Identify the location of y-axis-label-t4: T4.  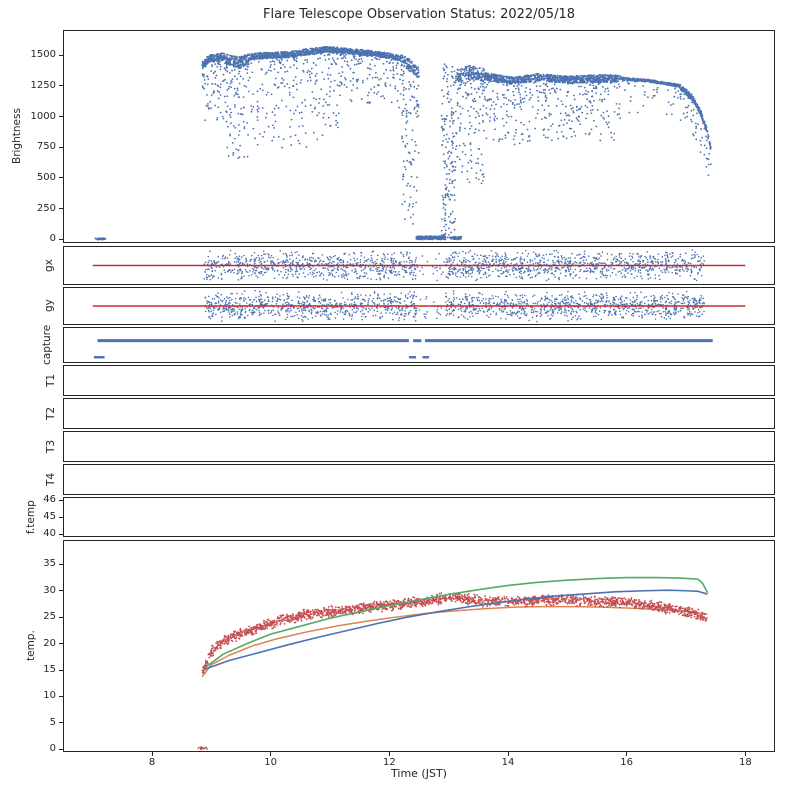
(51, 479).